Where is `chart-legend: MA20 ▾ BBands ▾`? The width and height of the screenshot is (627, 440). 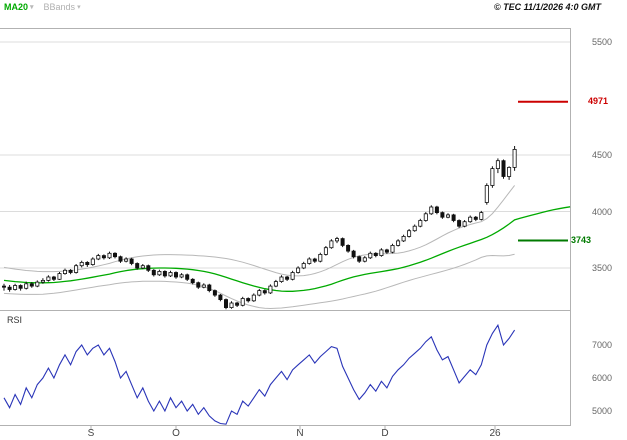 chart-legend: MA20 ▾ BBands ▾ is located at coordinates (42, 7).